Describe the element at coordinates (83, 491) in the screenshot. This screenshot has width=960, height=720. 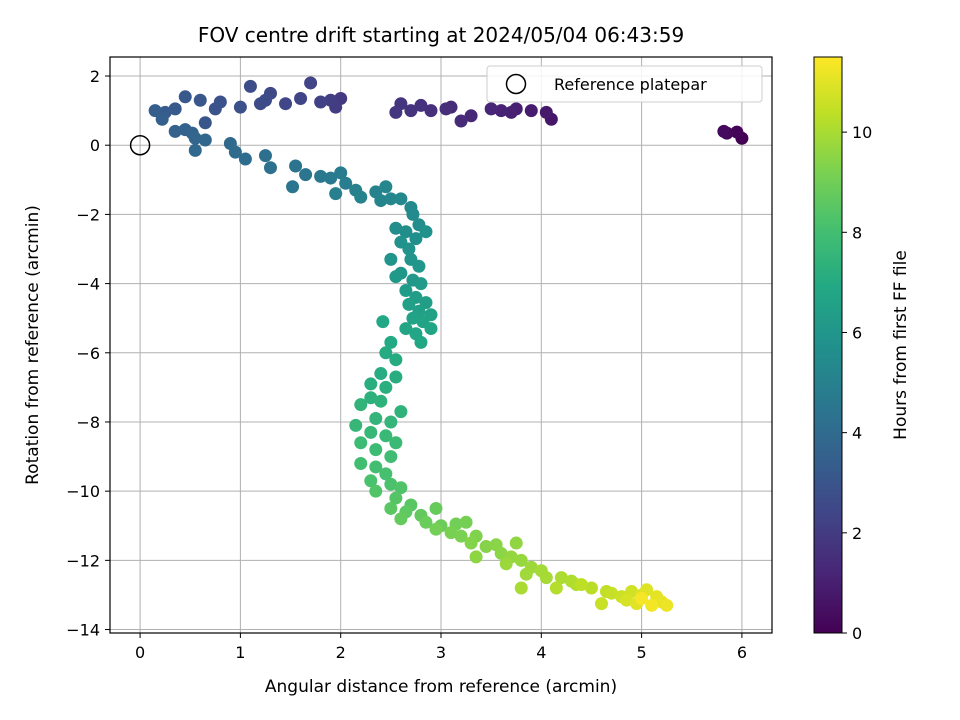
I see `y-tick-label: −10` at that location.